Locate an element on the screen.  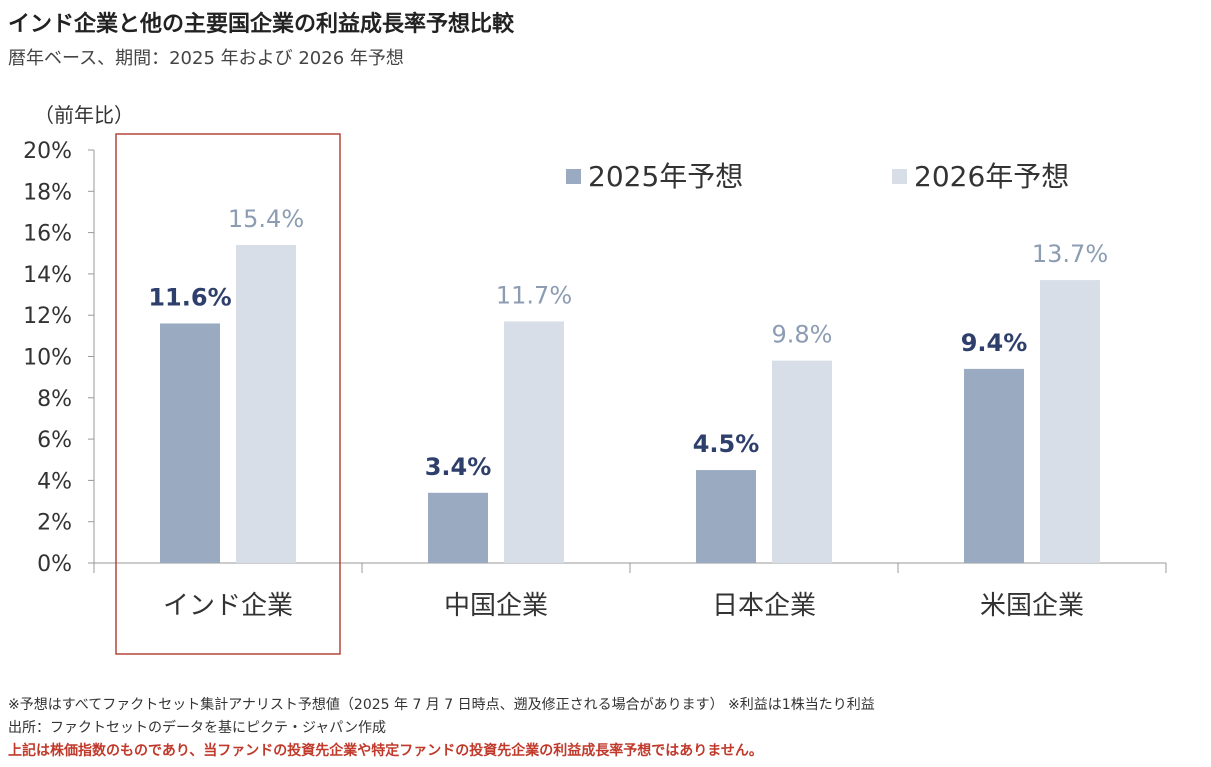
legend-label: 2025年予想 is located at coordinates (665, 176).